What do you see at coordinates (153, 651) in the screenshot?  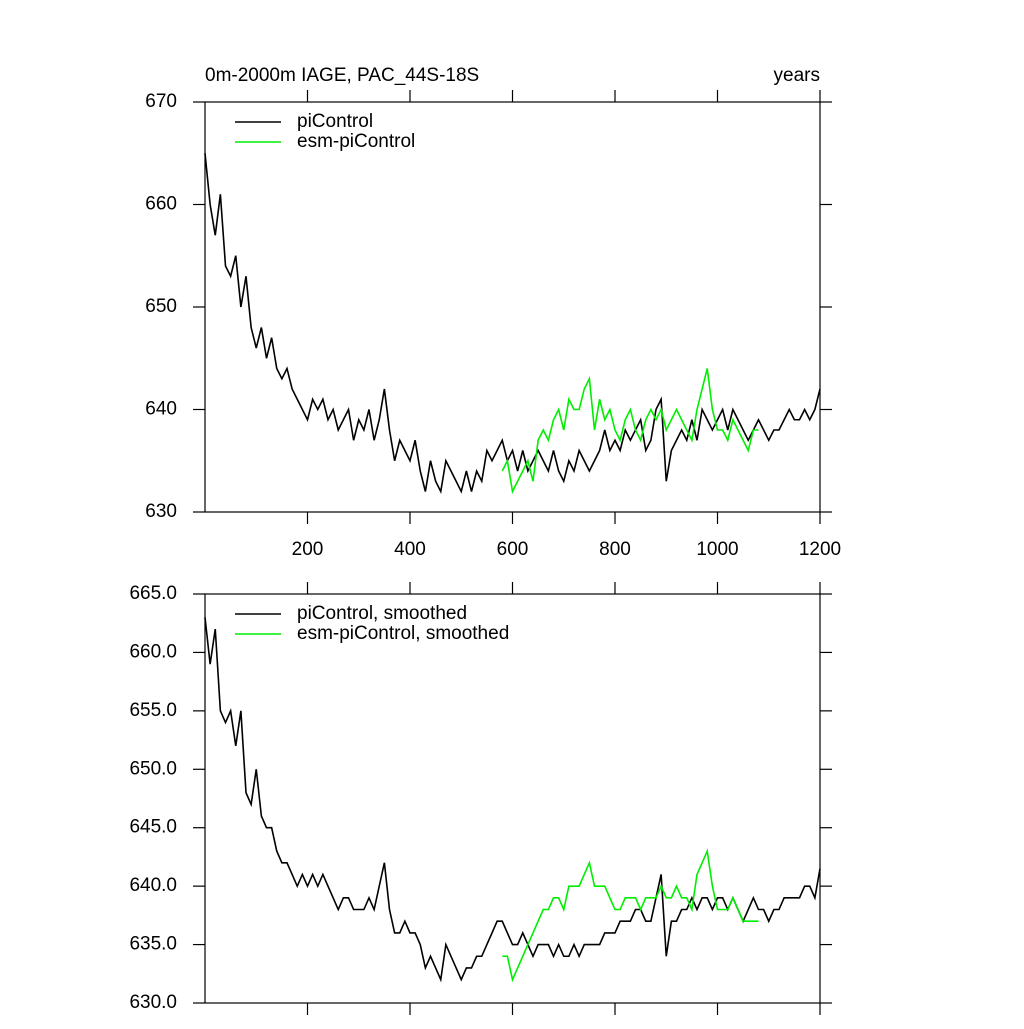 I see `y-tick-label: 660.0` at bounding box center [153, 651].